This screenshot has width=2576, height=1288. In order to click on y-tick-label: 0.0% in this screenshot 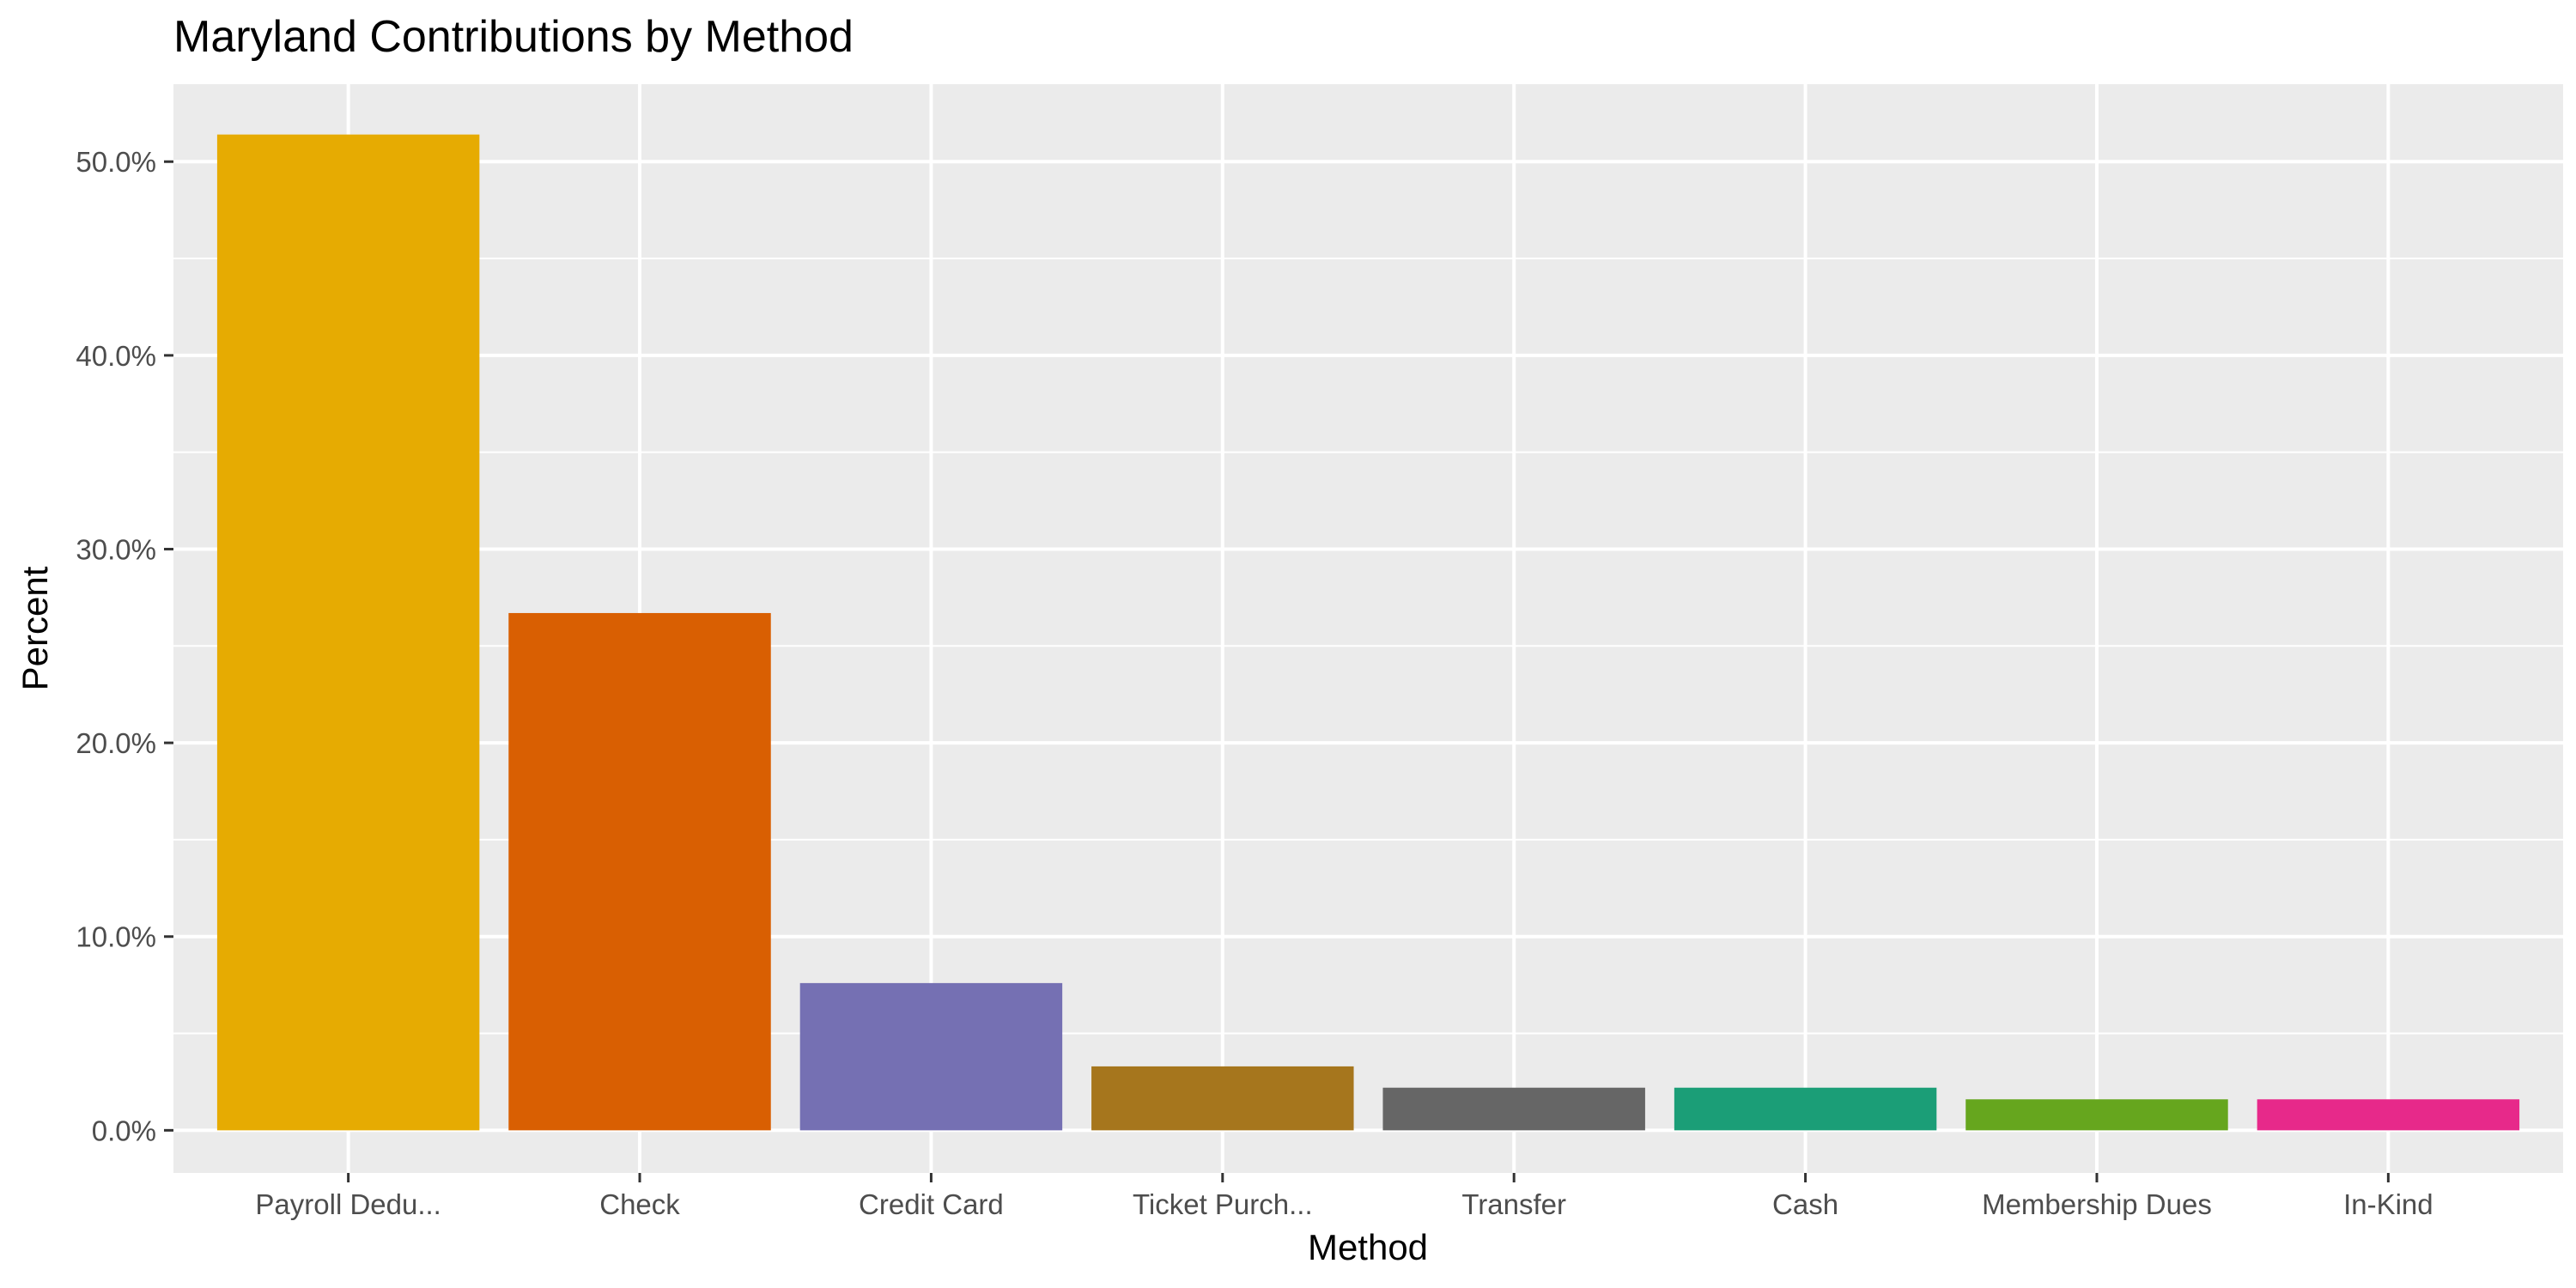, I will do `click(124, 1130)`.